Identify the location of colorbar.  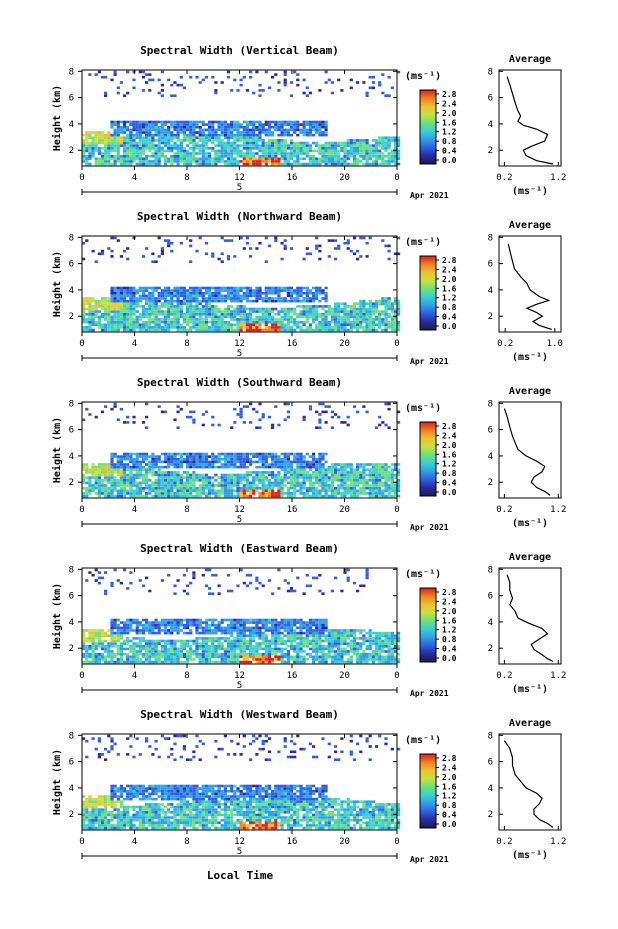
(428, 127).